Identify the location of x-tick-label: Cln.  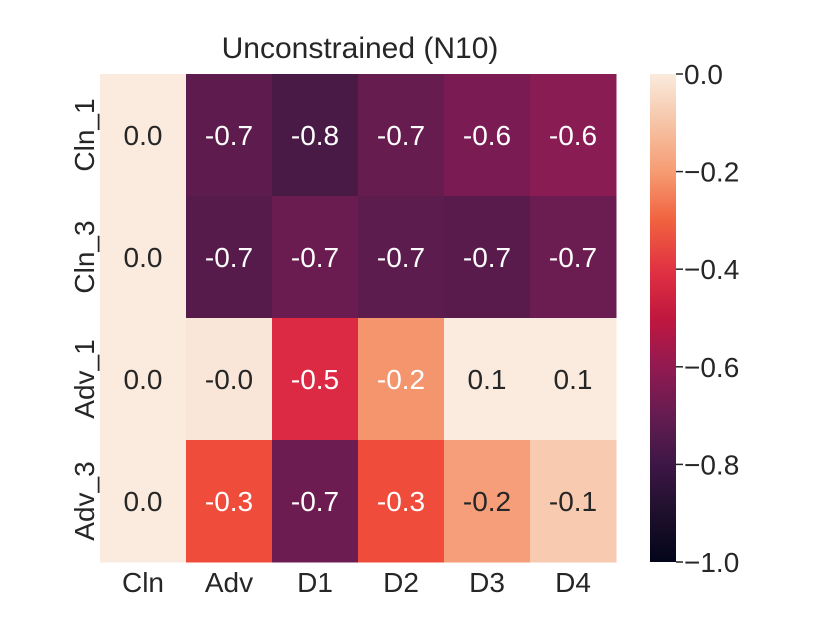
(143, 582).